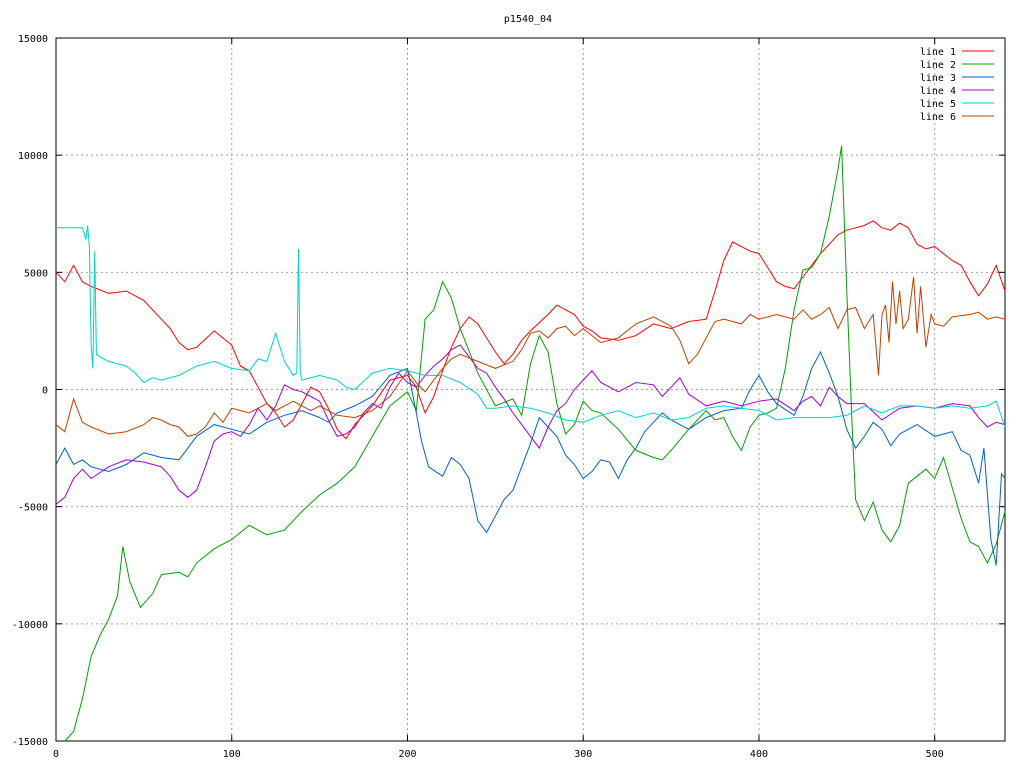 The image size is (1024, 768). Describe the element at coordinates (528, 19) in the screenshot. I see `chart-title: p1540_04` at that location.